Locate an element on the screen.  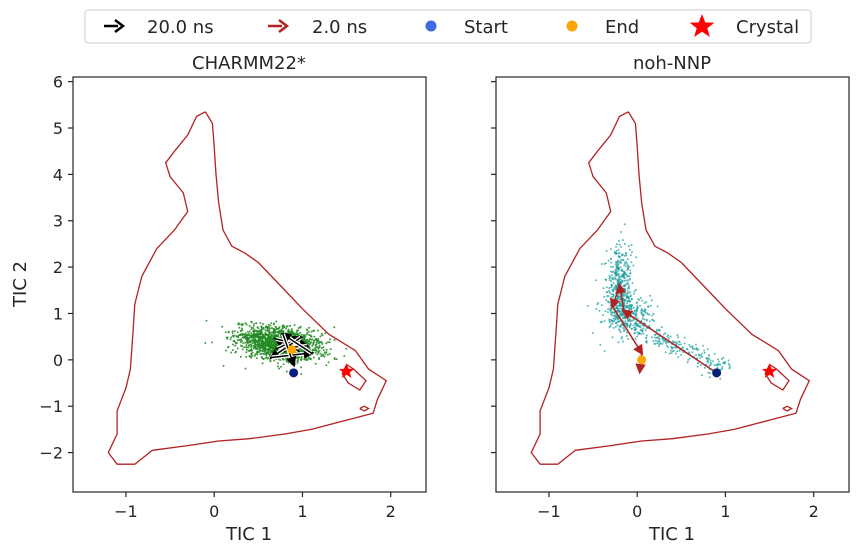
arrow-segment is located at coordinates (627, 331).